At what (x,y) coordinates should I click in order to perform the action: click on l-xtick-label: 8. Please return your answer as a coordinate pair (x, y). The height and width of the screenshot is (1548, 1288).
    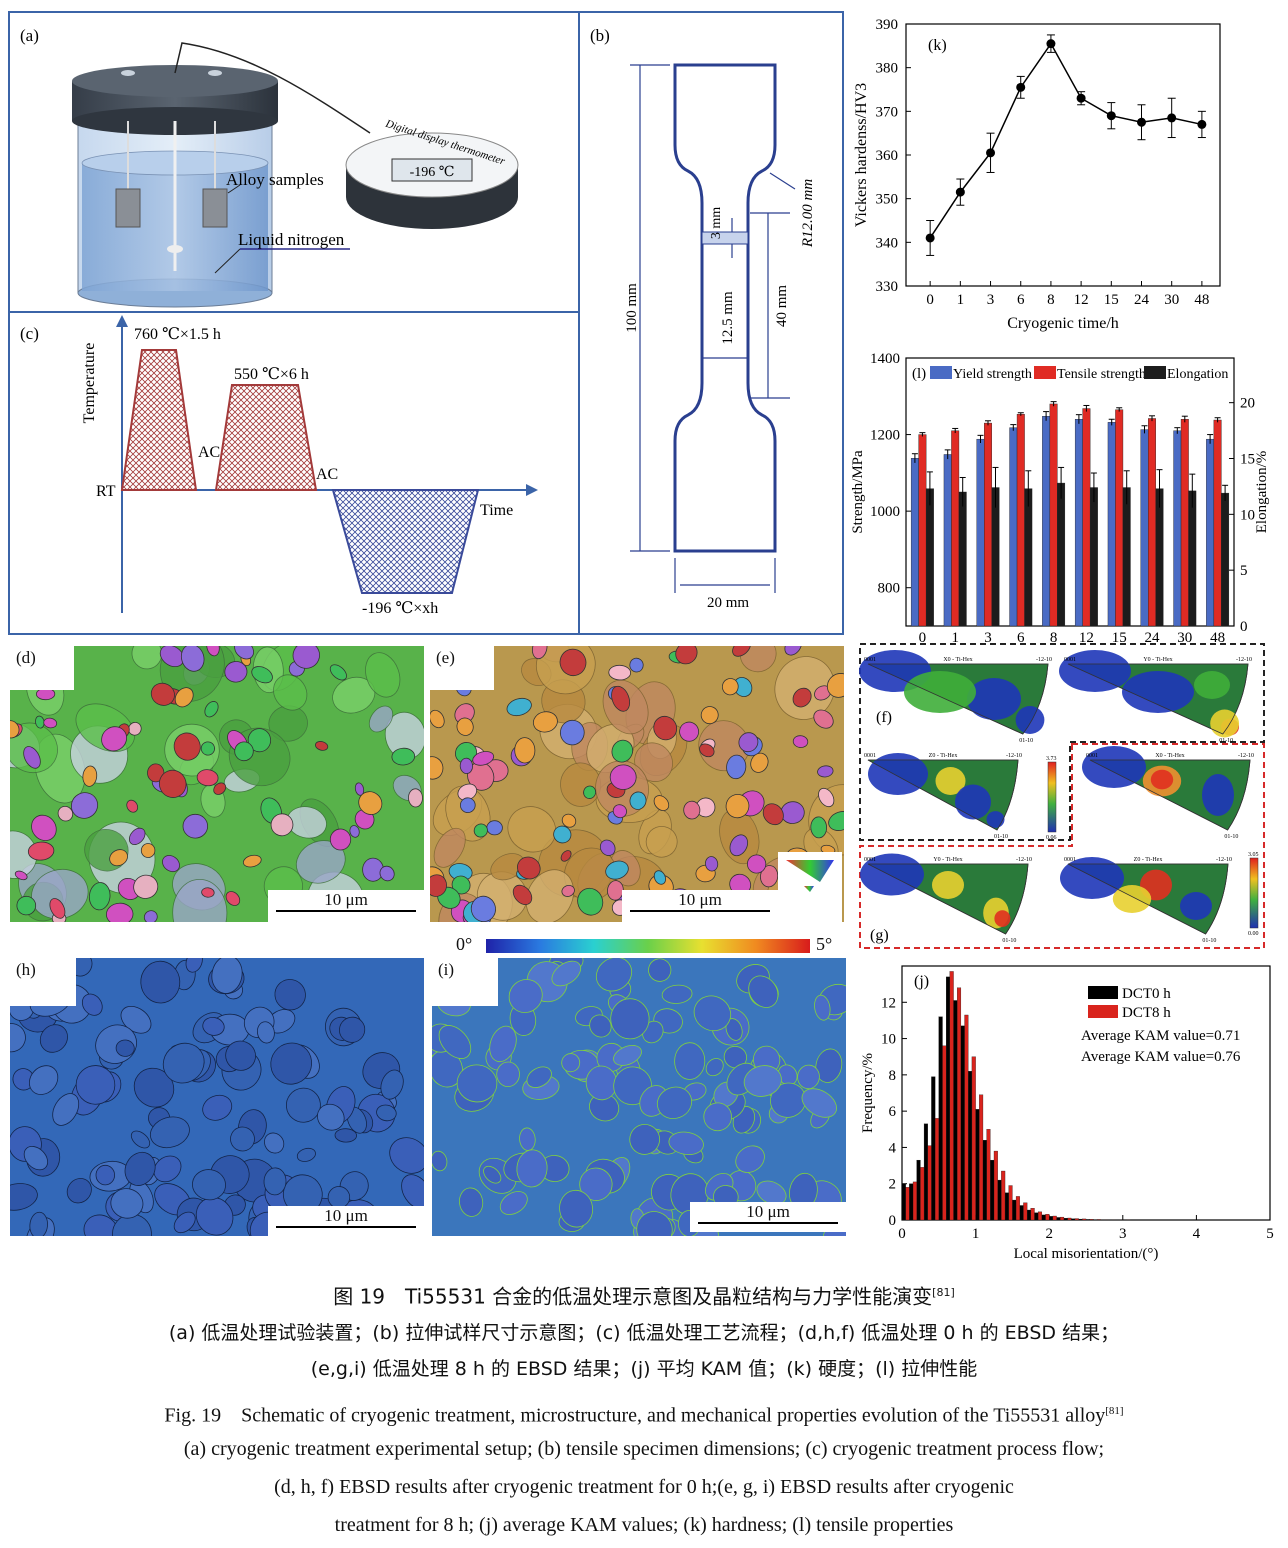
    Looking at the image, I should click on (1054, 637).